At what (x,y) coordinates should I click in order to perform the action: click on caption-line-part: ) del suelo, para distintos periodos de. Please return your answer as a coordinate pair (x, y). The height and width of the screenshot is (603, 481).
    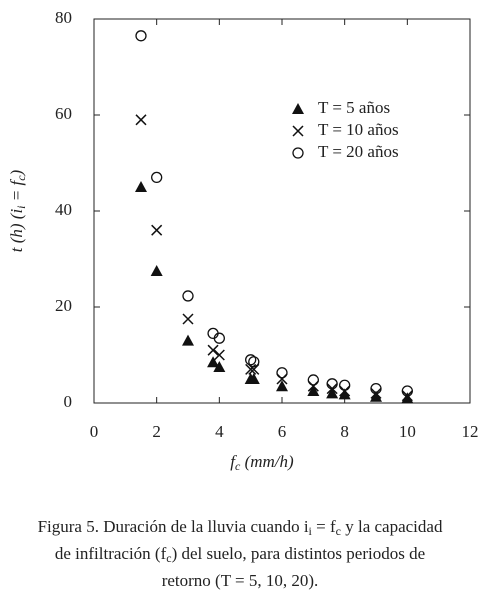
    Looking at the image, I should click on (299, 553).